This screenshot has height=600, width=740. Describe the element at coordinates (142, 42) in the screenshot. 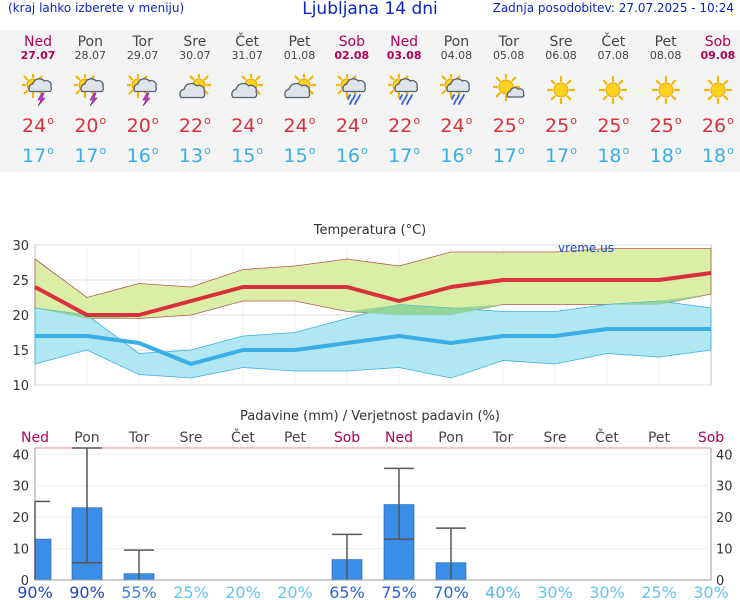

I see `day-name: Tor` at that location.